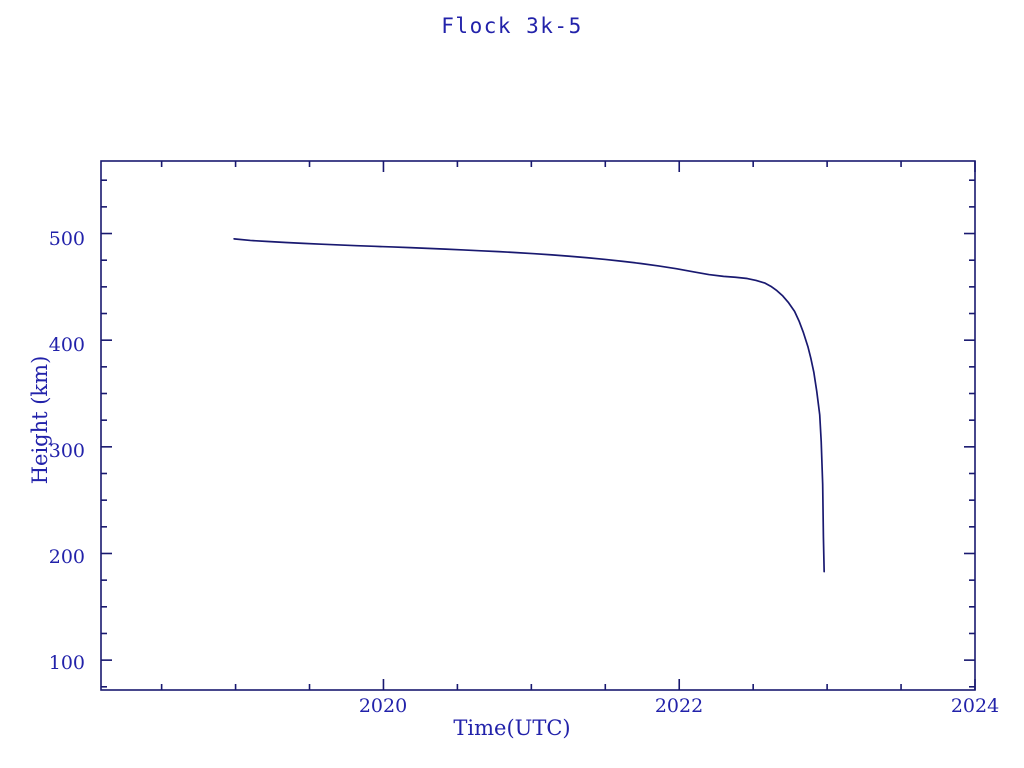 Image resolution: width=1024 pixels, height=768 pixels. I want to click on y-tick-label-400: 400, so click(66, 345).